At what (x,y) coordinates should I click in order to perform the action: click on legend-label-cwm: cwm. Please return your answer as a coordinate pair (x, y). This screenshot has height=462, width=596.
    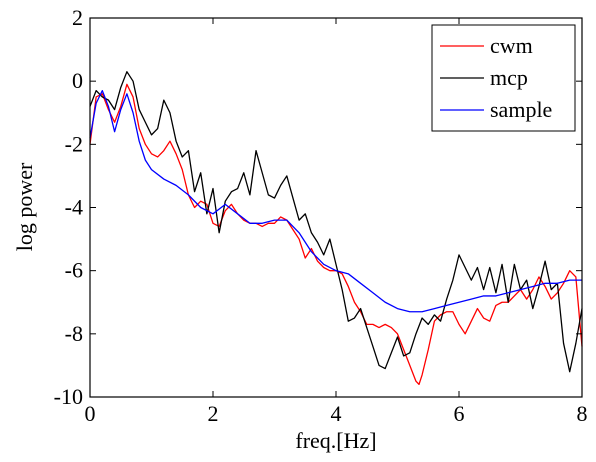
    Looking at the image, I should click on (511, 45).